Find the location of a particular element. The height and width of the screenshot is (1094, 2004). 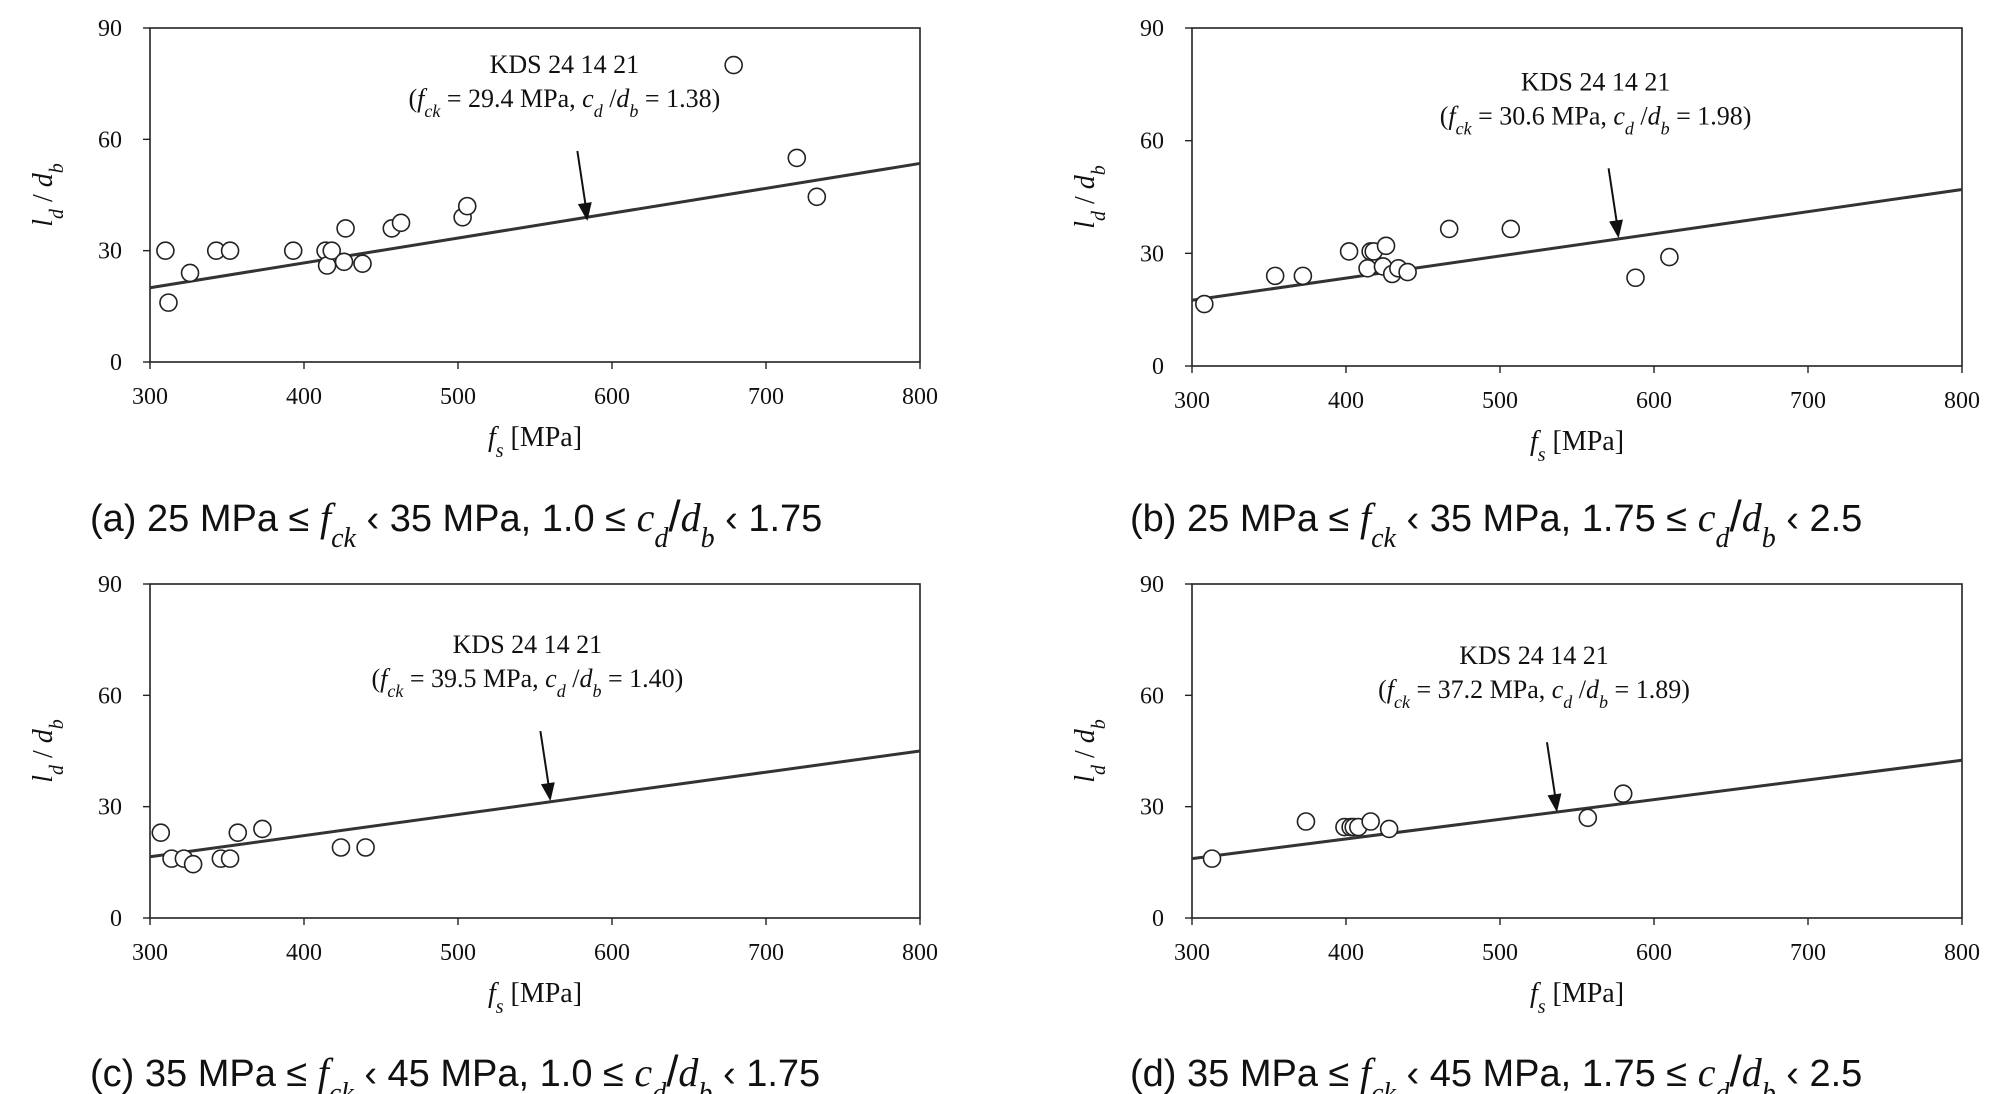

y-tick-label: 60 is located at coordinates (1152, 142).